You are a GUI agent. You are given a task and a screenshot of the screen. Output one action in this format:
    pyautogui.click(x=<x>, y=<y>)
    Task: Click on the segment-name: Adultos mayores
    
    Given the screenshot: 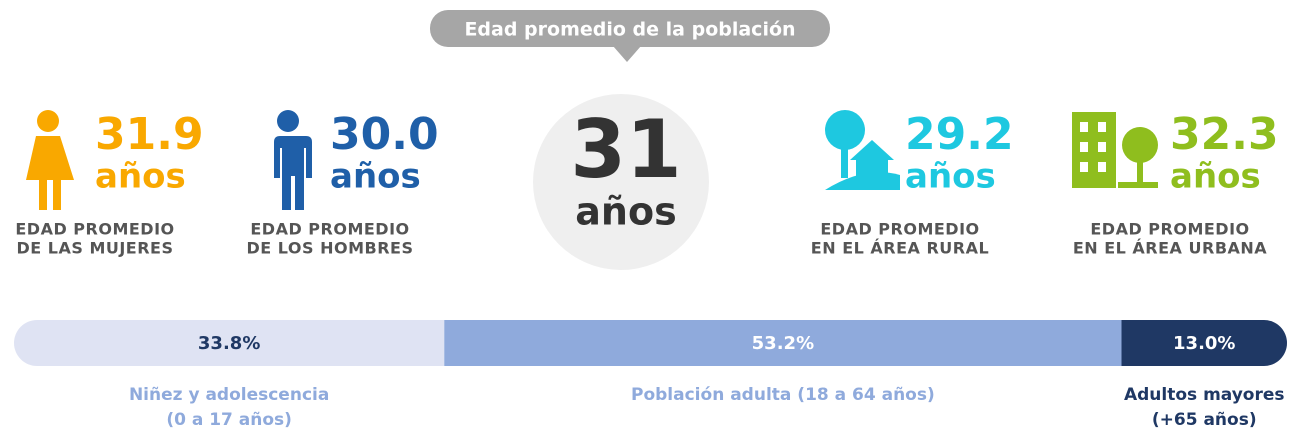 What is the action you would take?
    pyautogui.click(x=1204, y=395)
    